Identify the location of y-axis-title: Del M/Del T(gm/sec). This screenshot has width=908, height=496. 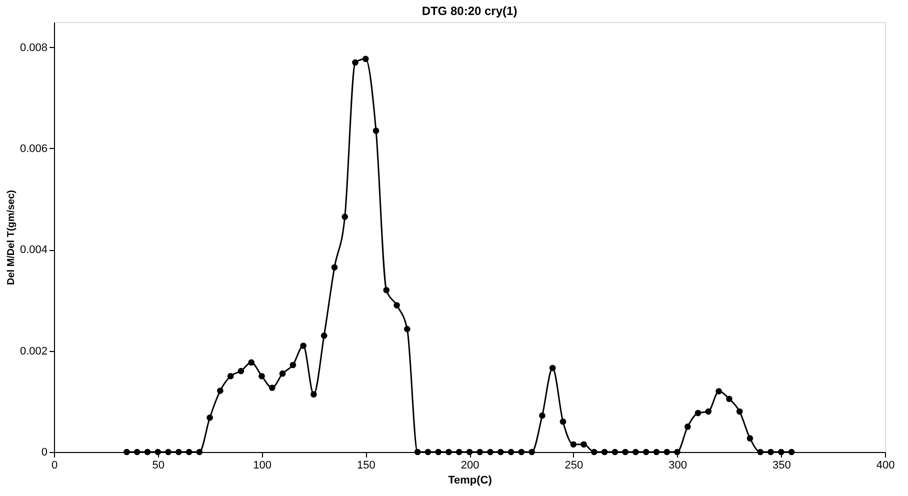
(11, 238).